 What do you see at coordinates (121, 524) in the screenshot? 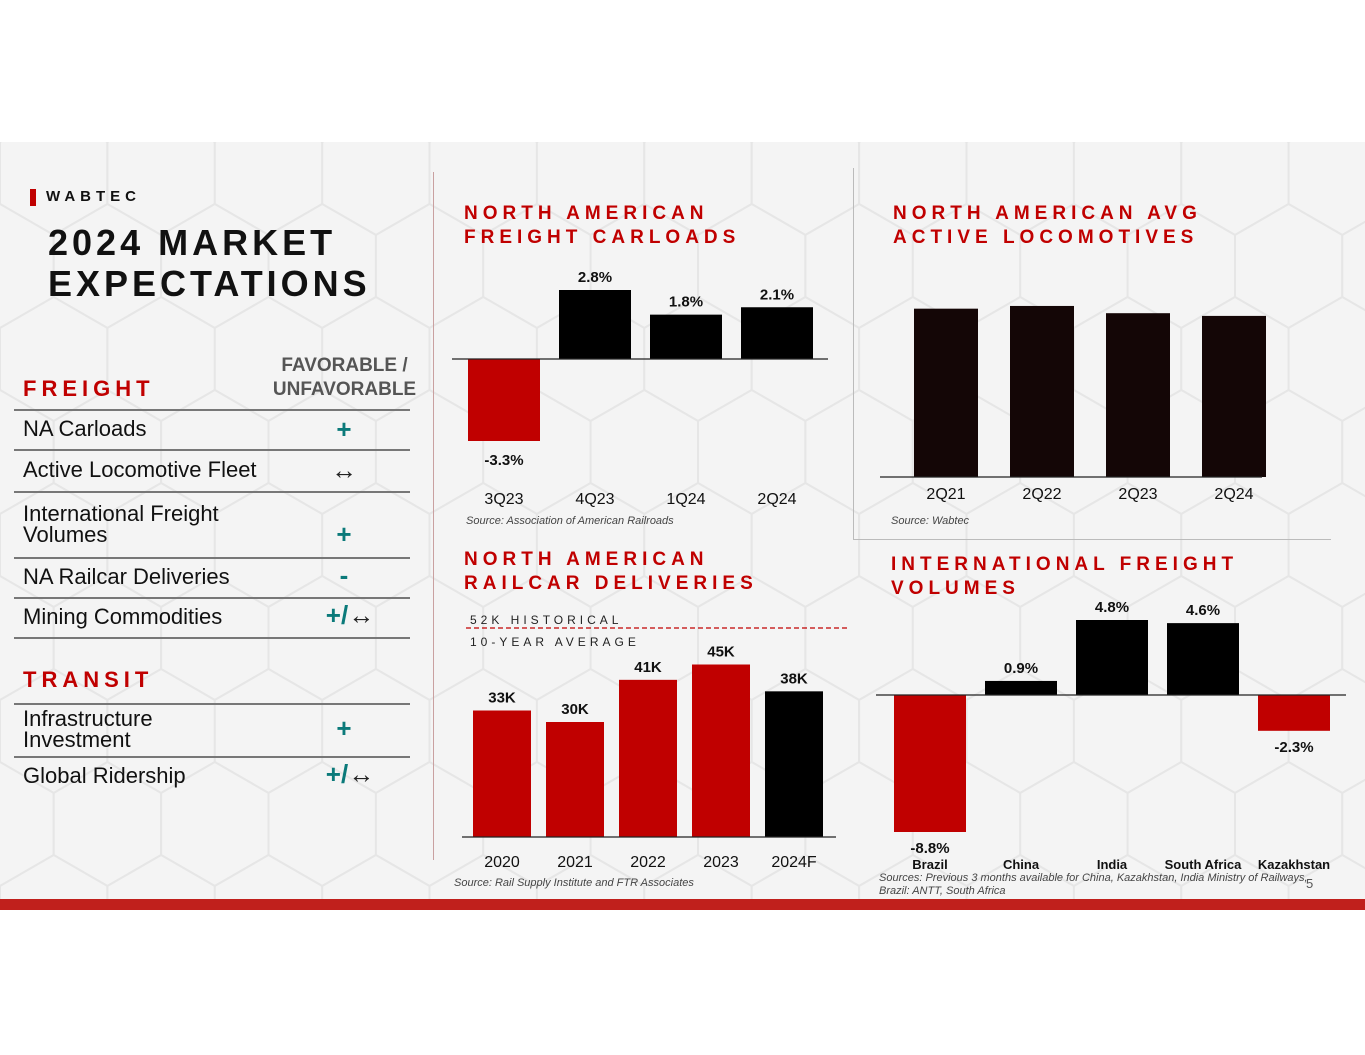
I see `row-label-international-freight-volumes: International Freight Volumes` at bounding box center [121, 524].